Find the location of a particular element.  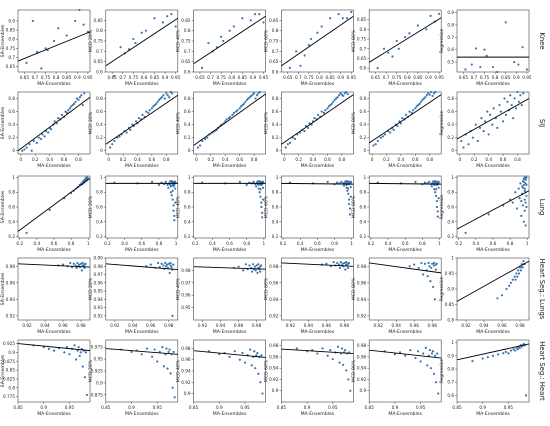

y-tick-label: 0.92 is located at coordinates (186, 382).